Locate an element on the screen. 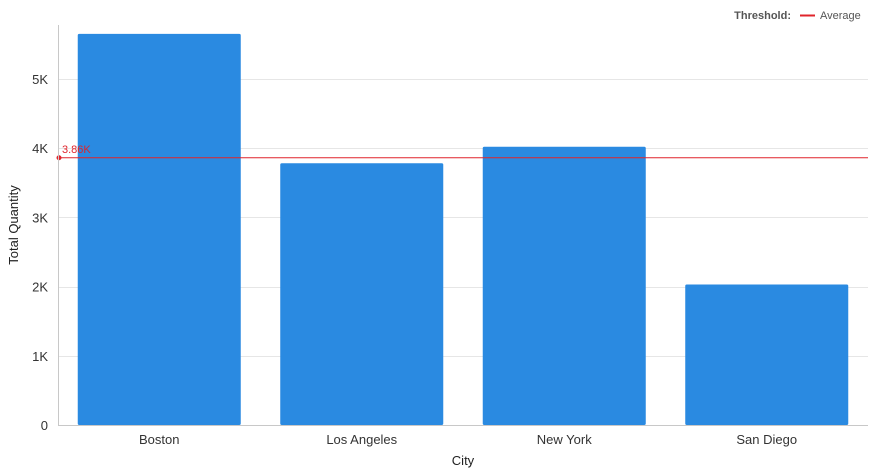 The height and width of the screenshot is (469, 874). legend: Threshold: Average is located at coordinates (797, 16).